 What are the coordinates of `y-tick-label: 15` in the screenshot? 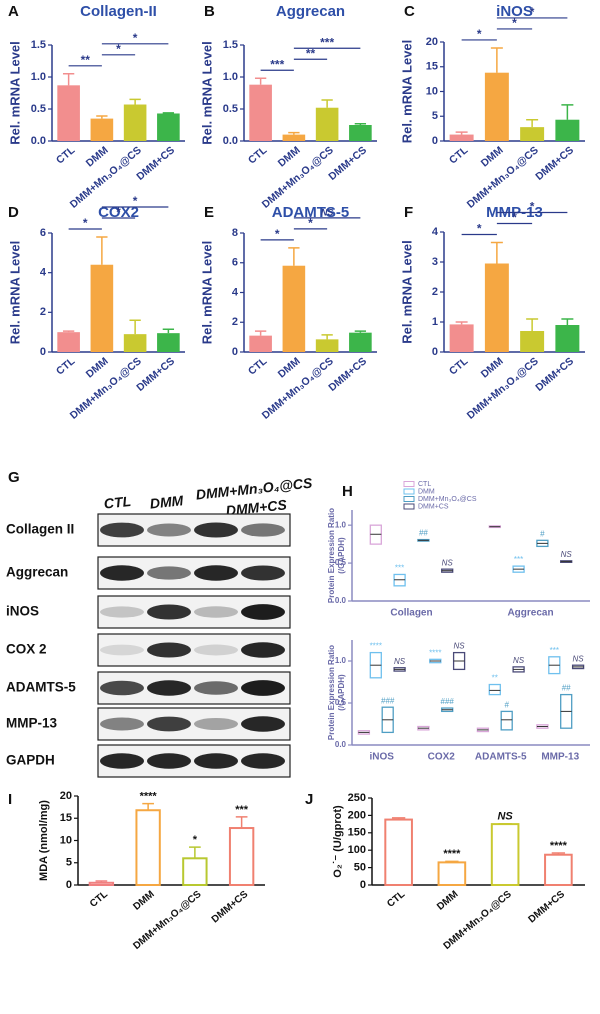 It's located at (66, 818).